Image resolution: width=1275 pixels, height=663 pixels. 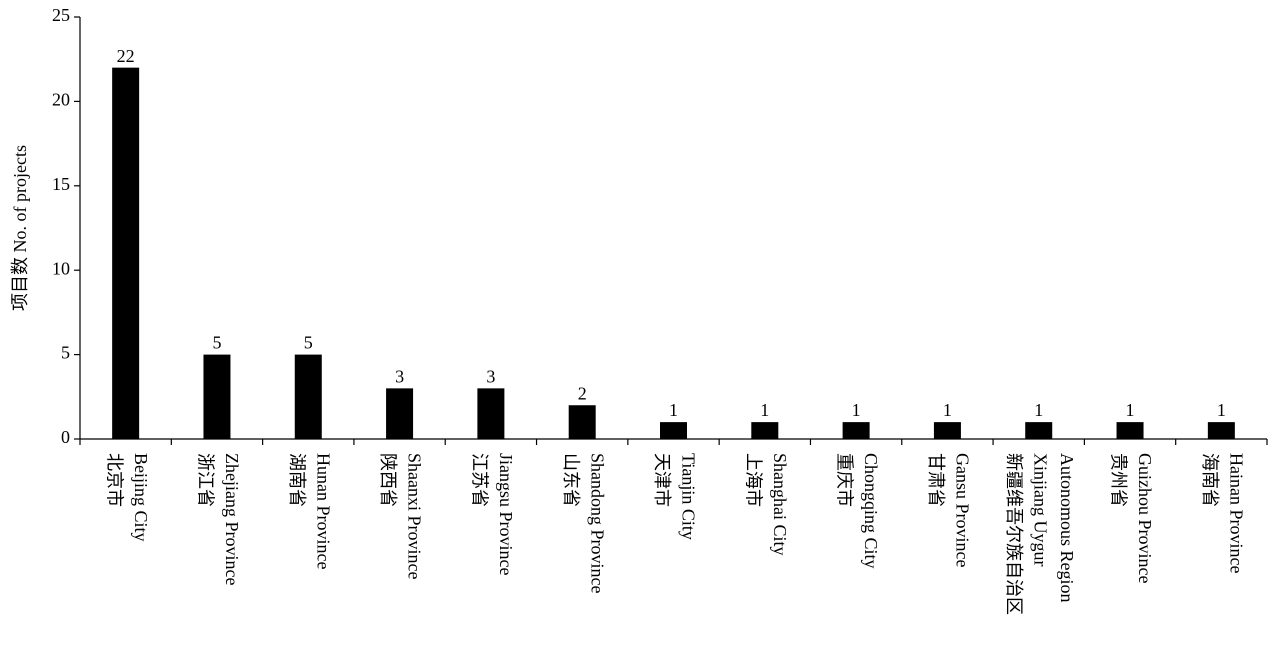 I want to click on y-tick-label: 20, so click(x=61, y=100).